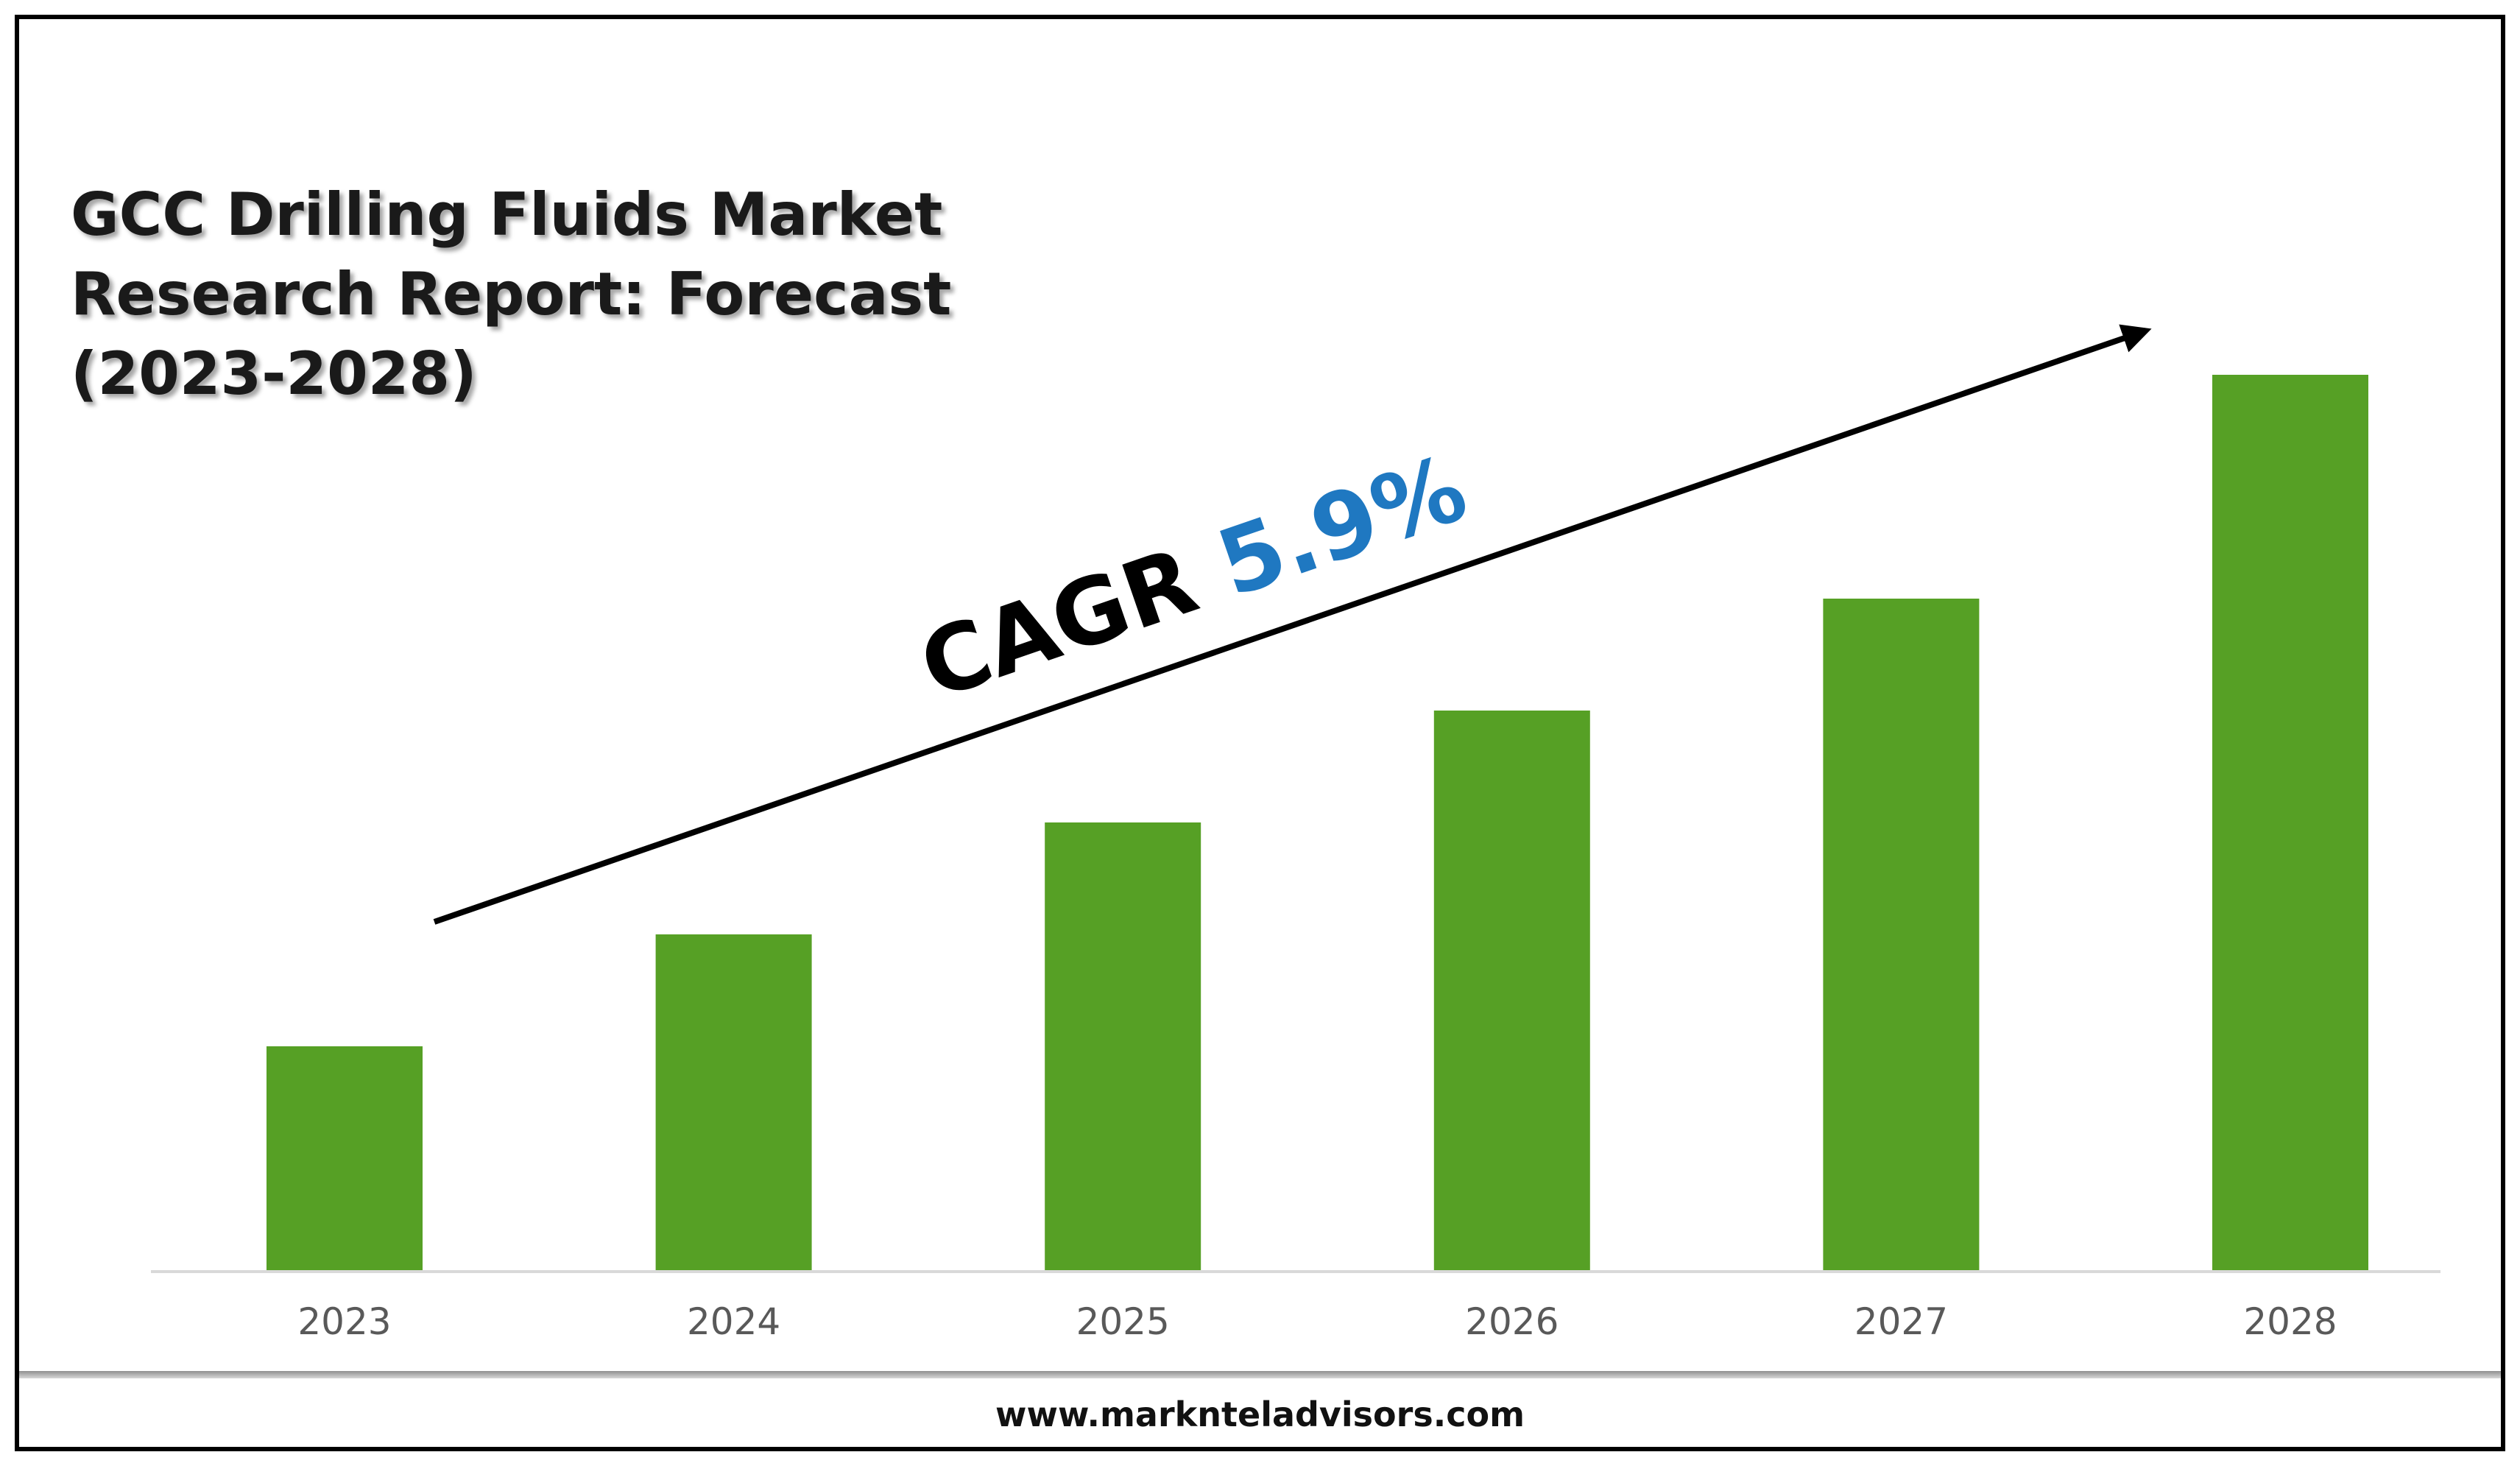  I want to click on cagr-value: 5.9%, so click(1342, 526).